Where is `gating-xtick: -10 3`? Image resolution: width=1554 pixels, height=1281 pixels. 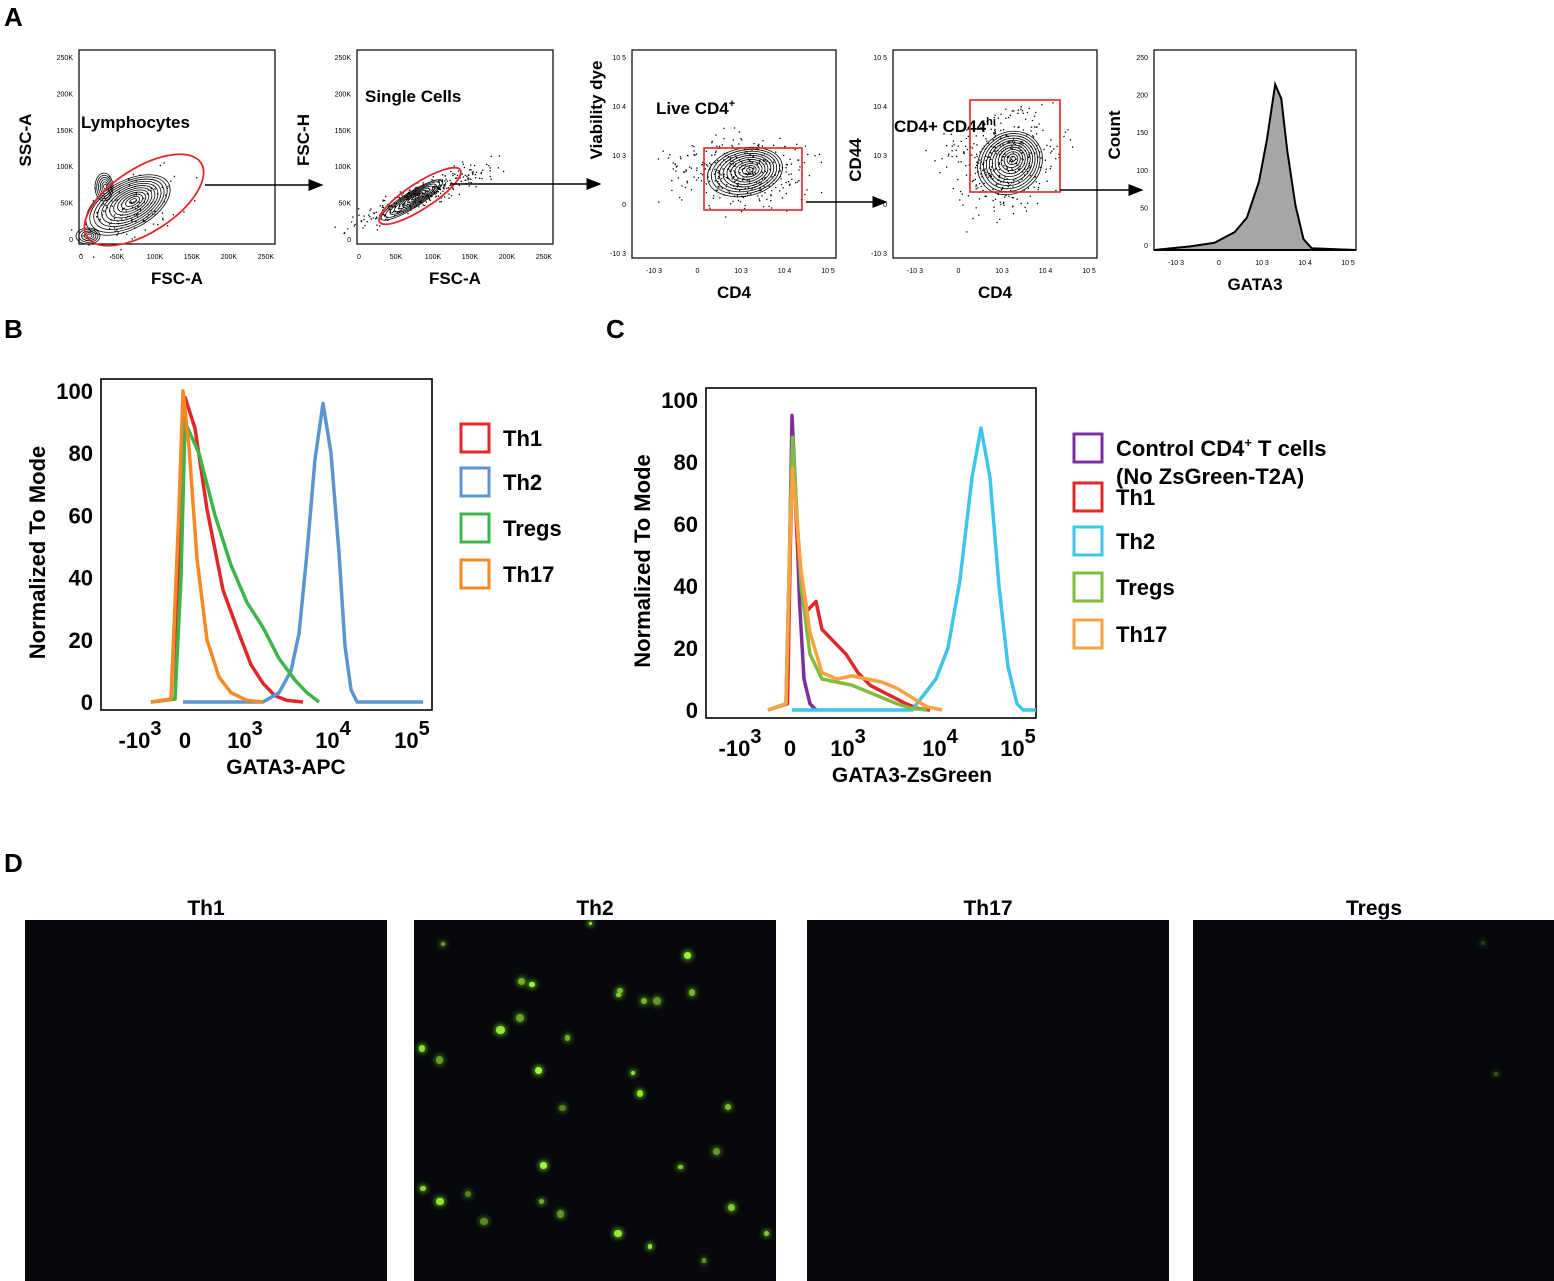 gating-xtick: -10 3 is located at coordinates (915, 271).